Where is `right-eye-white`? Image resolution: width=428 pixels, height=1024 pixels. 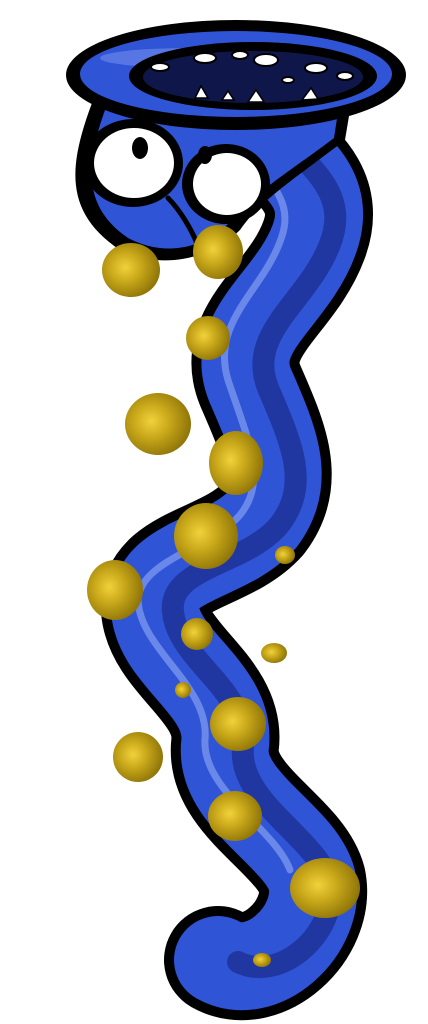 right-eye-white is located at coordinates (227, 184).